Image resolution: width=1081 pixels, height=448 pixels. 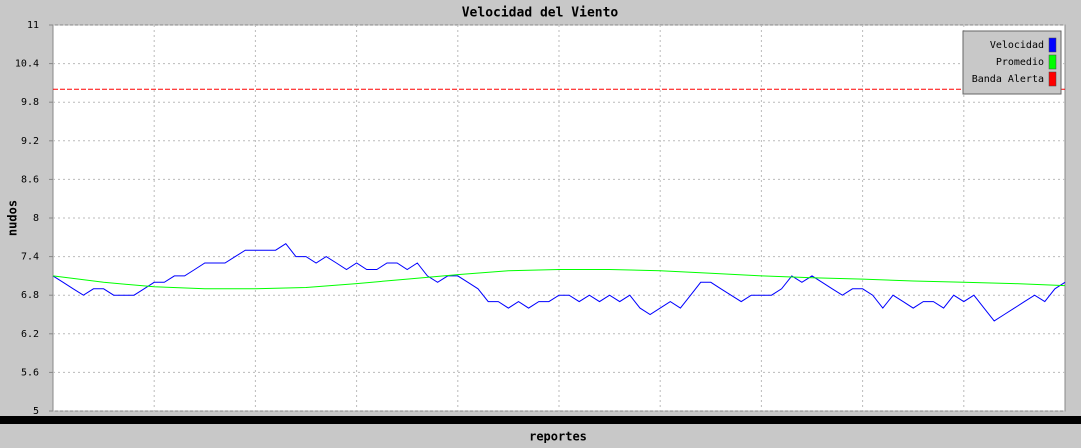 What do you see at coordinates (30, 334) in the screenshot?
I see `y-tick-label: 6.2` at bounding box center [30, 334].